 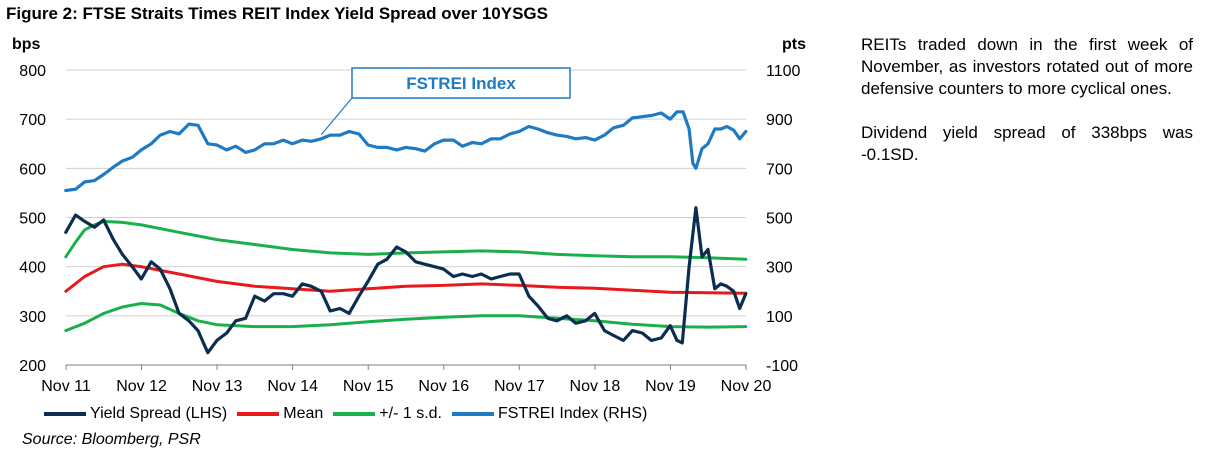 What do you see at coordinates (292, 386) in the screenshot?
I see `x-tick-label: Nov 14` at bounding box center [292, 386].